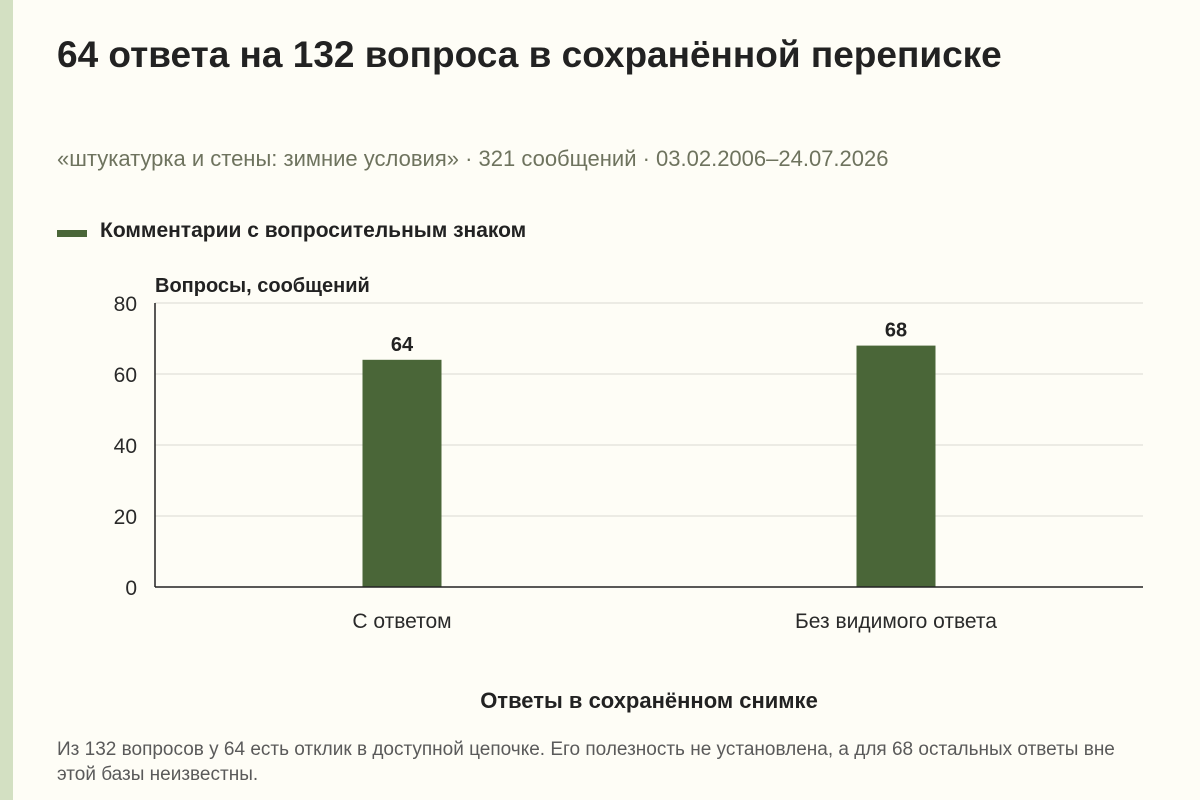 This screenshot has height=800, width=1200. I want to click on legend-swatch, so click(72, 233).